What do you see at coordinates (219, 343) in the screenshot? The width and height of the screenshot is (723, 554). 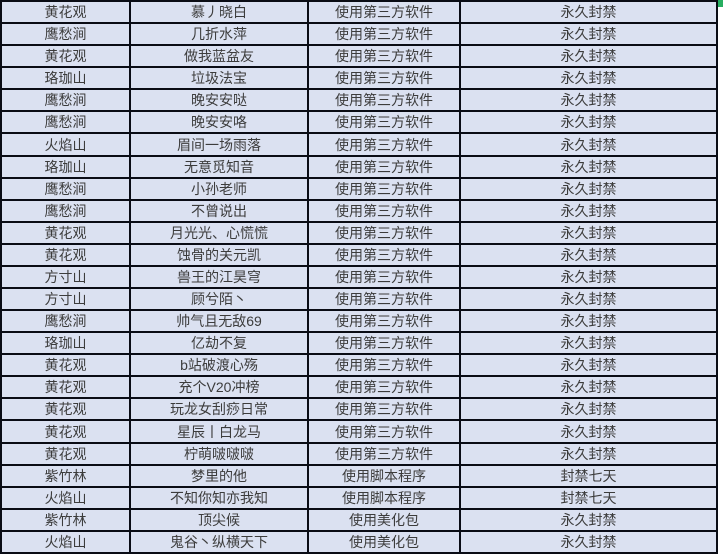 I see `cell-player: 亿劫不复` at bounding box center [219, 343].